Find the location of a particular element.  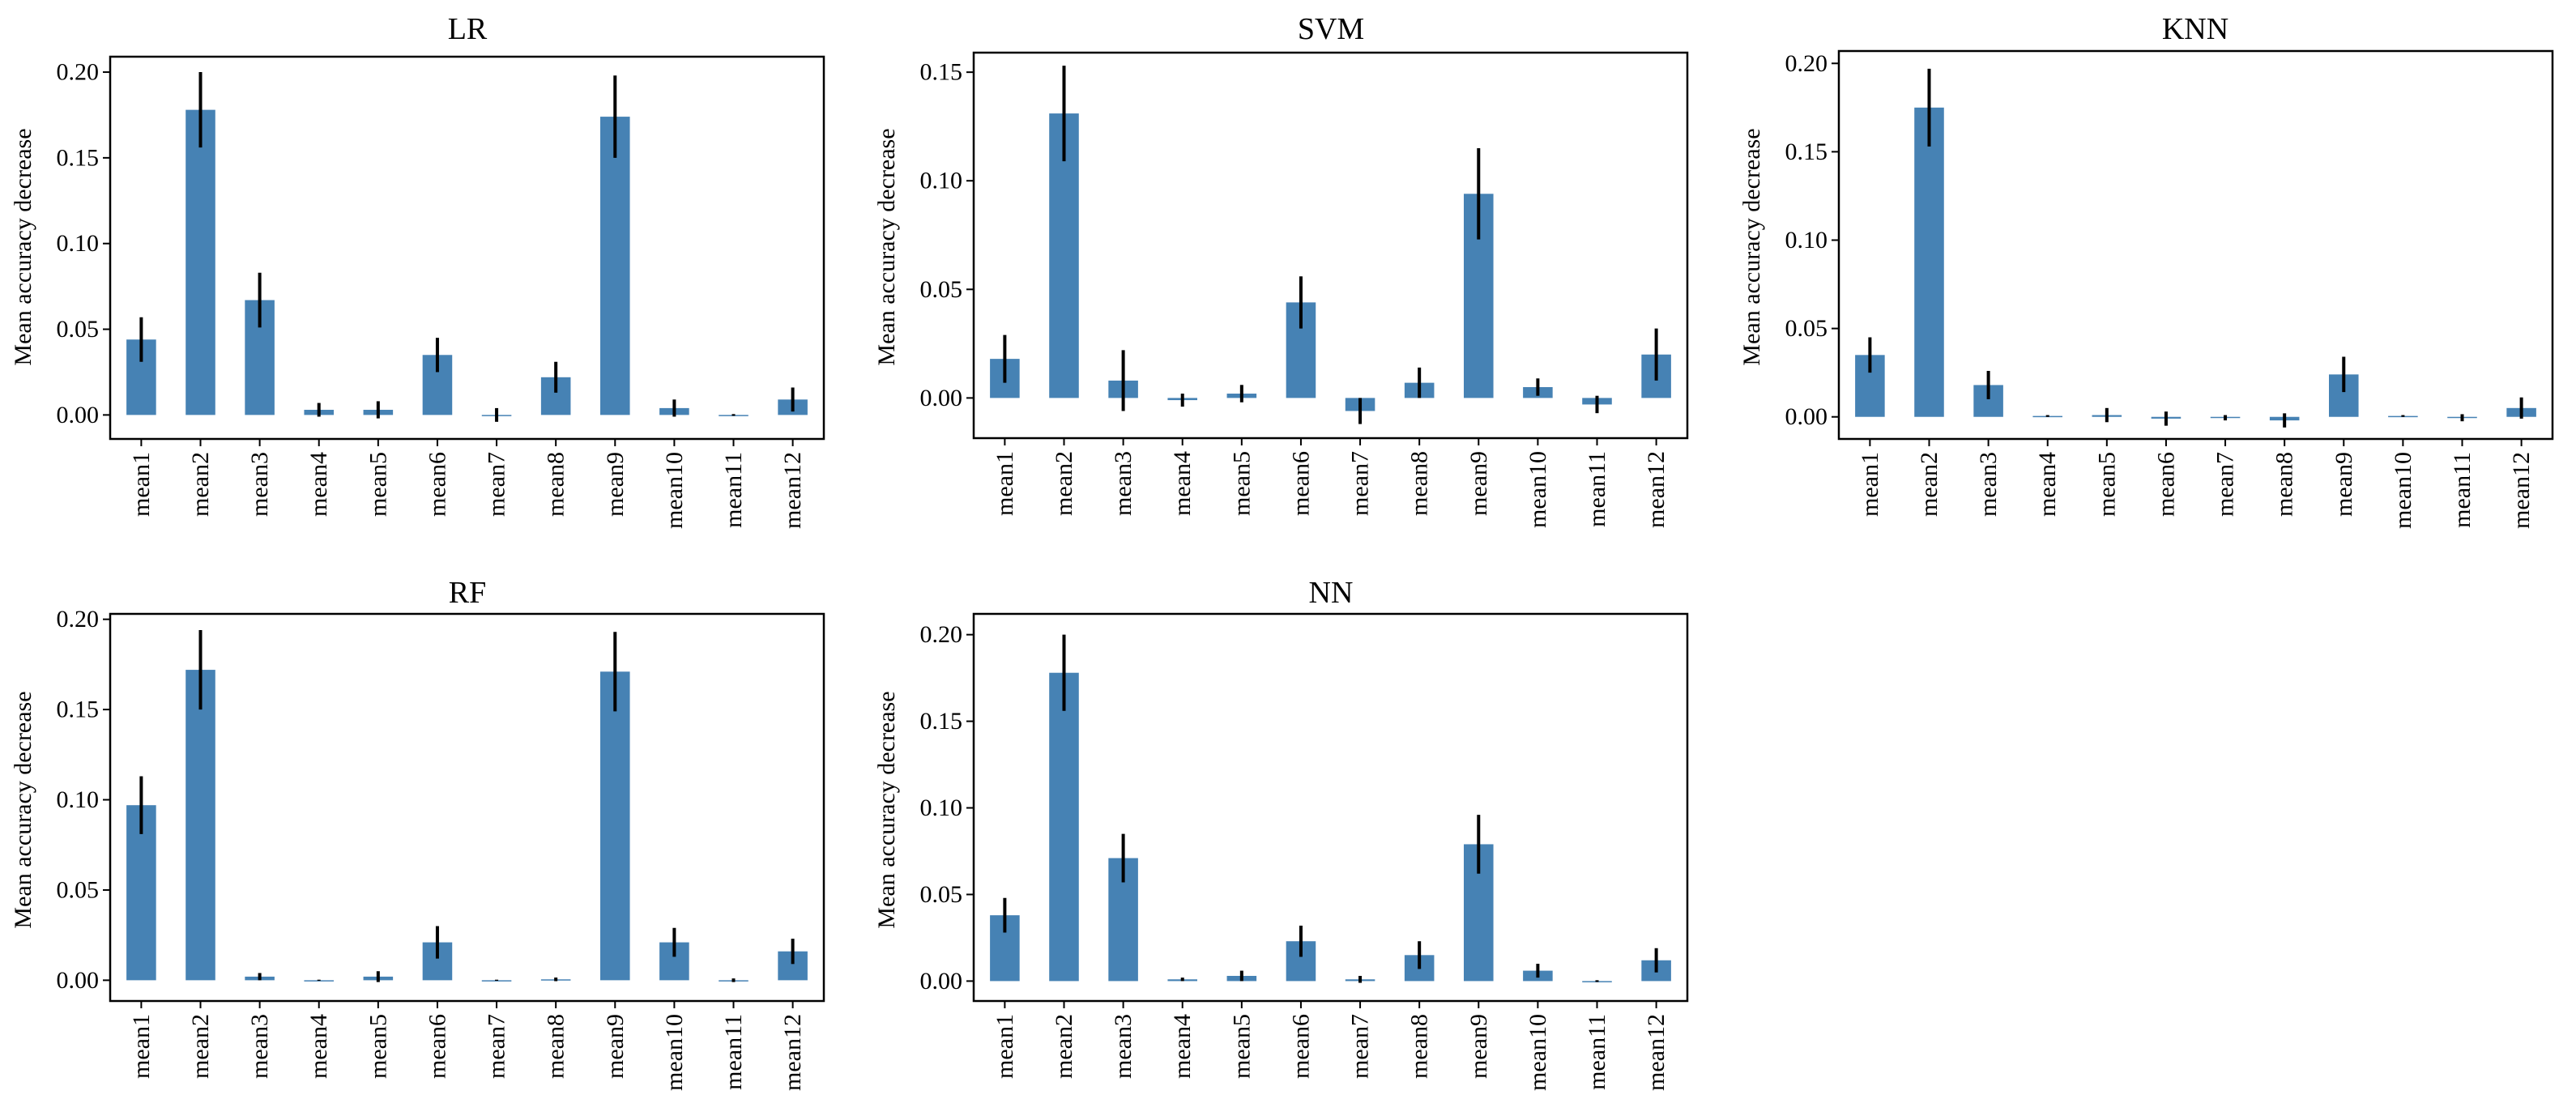

subplot-svm-title: SVM is located at coordinates (1331, 29).